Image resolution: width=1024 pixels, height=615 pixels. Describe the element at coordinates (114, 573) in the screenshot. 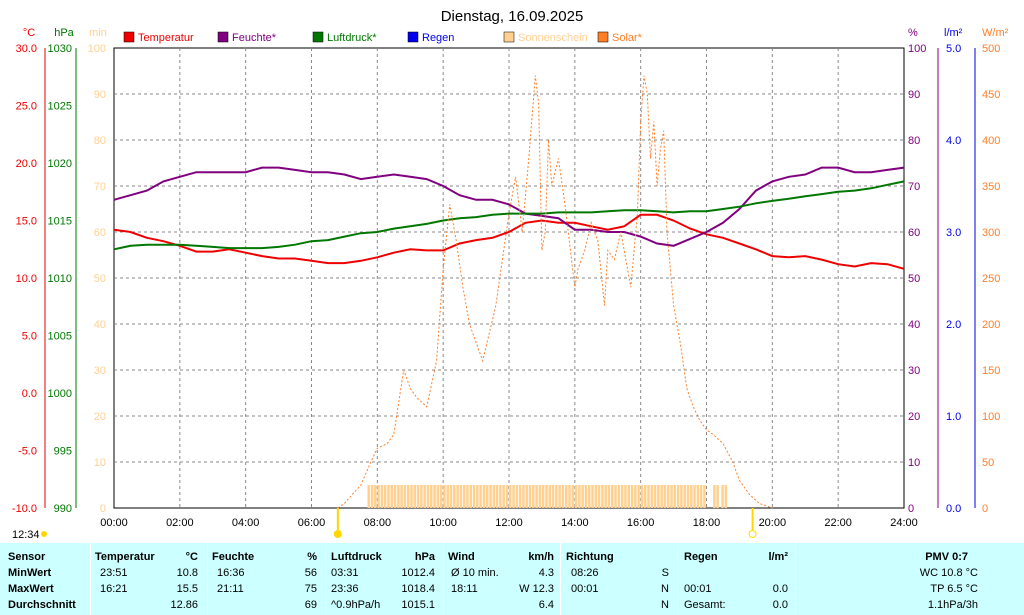

I see `temperature-time: 23:51` at that location.